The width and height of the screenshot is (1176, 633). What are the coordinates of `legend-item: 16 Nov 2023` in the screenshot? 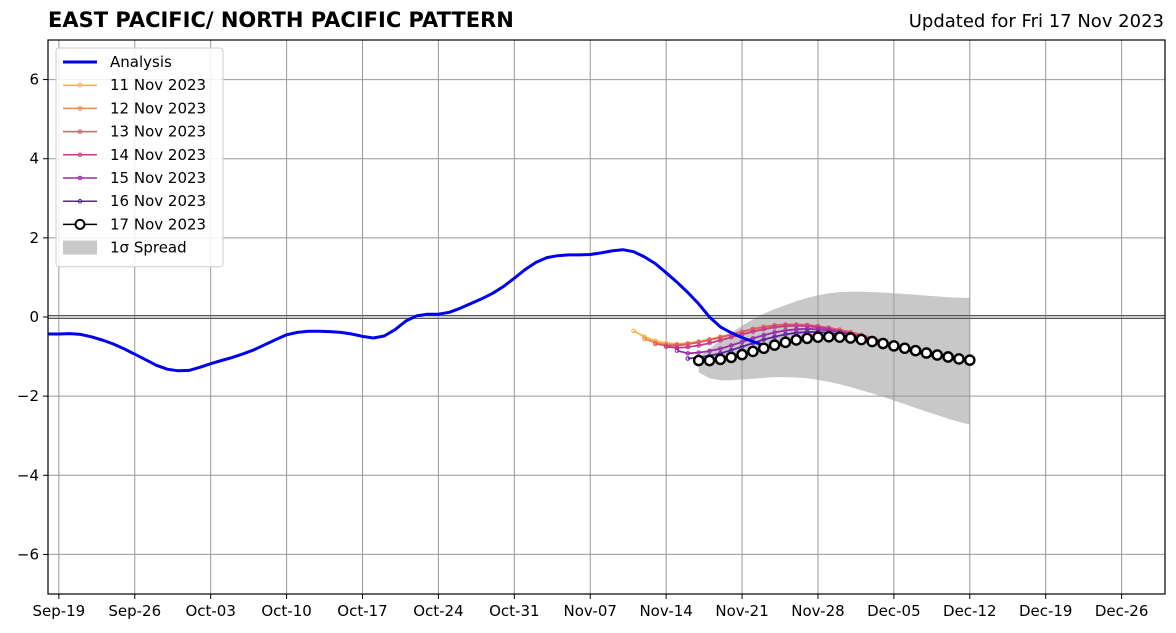 It's located at (134, 201).